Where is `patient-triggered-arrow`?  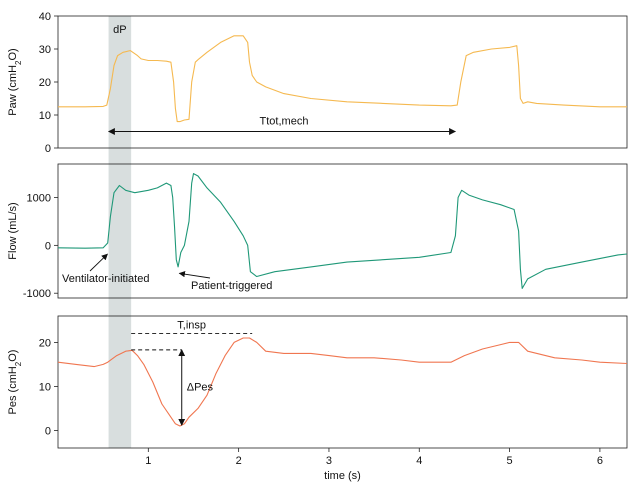
patient-triggered-arrow is located at coordinates (194, 275).